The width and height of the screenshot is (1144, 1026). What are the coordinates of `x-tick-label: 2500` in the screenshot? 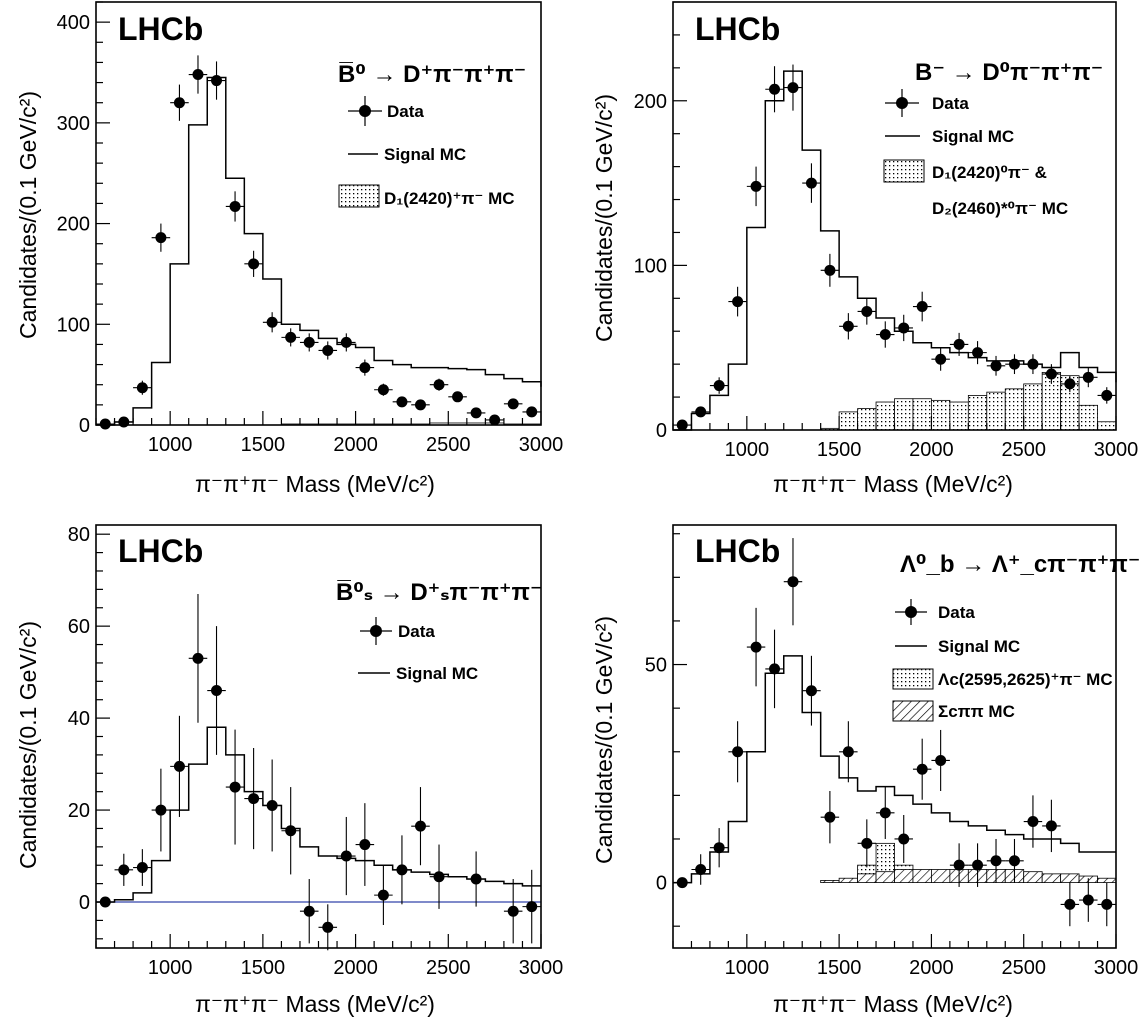 It's located at (448, 968).